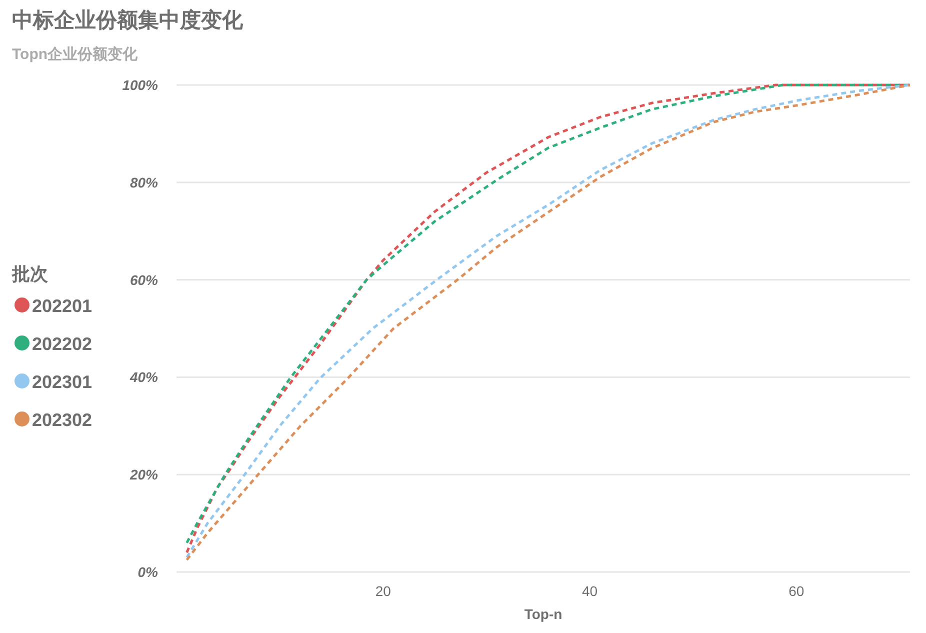 This screenshot has height=633, width=926. I want to click on y-tick-label: 0%, so click(148, 572).